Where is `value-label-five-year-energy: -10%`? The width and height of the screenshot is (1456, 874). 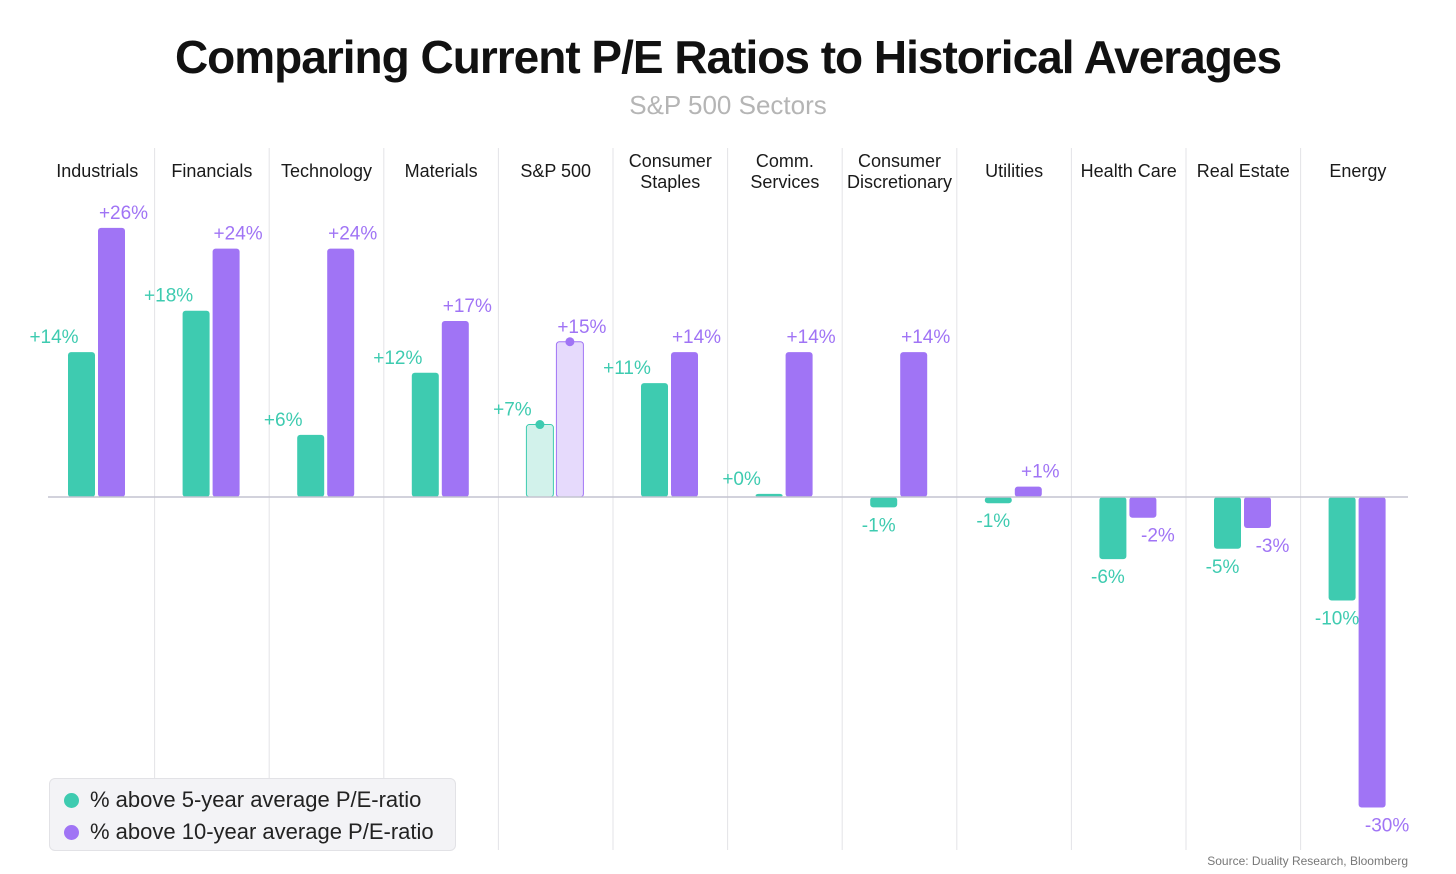 value-label-five-year-energy: -10% is located at coordinates (1337, 619).